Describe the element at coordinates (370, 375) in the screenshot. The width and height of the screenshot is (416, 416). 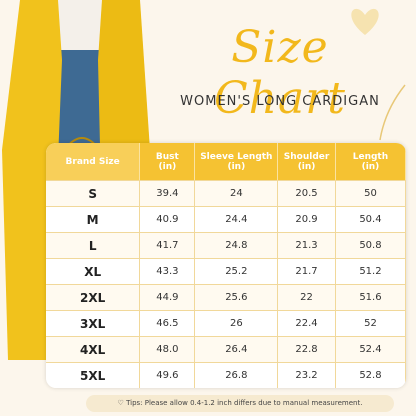
I see `value-cell: 52.8` at that location.